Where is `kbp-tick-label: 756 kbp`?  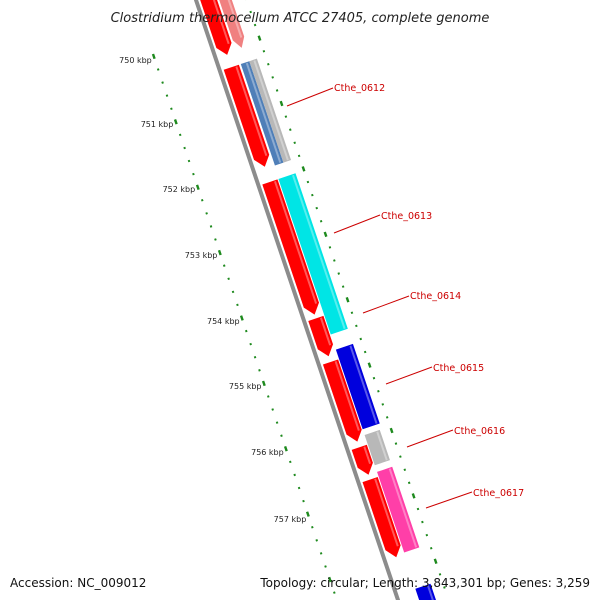 kbp-tick-label: 756 kbp is located at coordinates (267, 452).